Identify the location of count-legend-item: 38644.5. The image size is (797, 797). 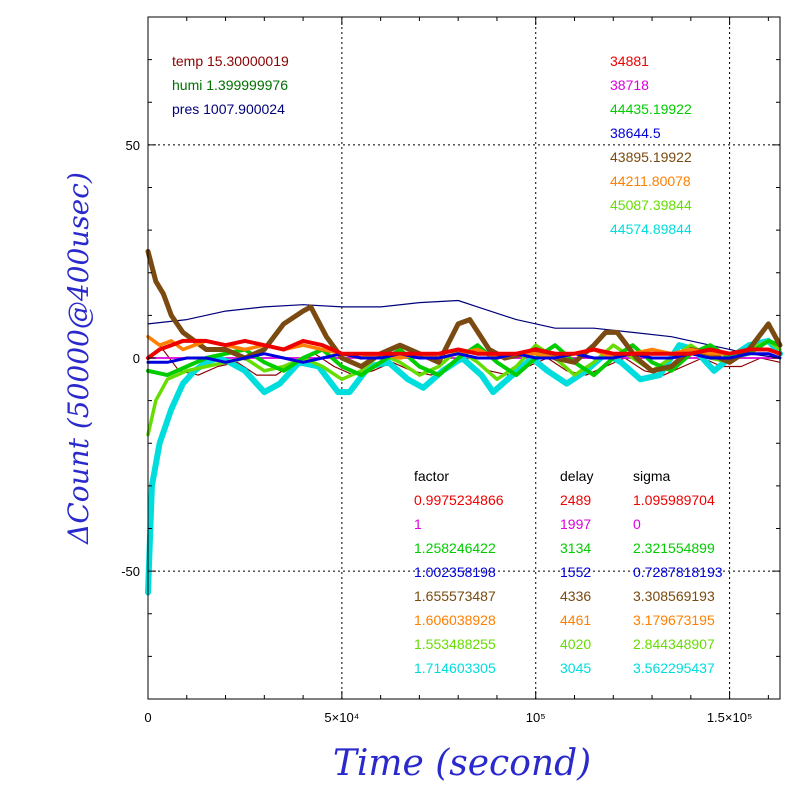
(635, 133).